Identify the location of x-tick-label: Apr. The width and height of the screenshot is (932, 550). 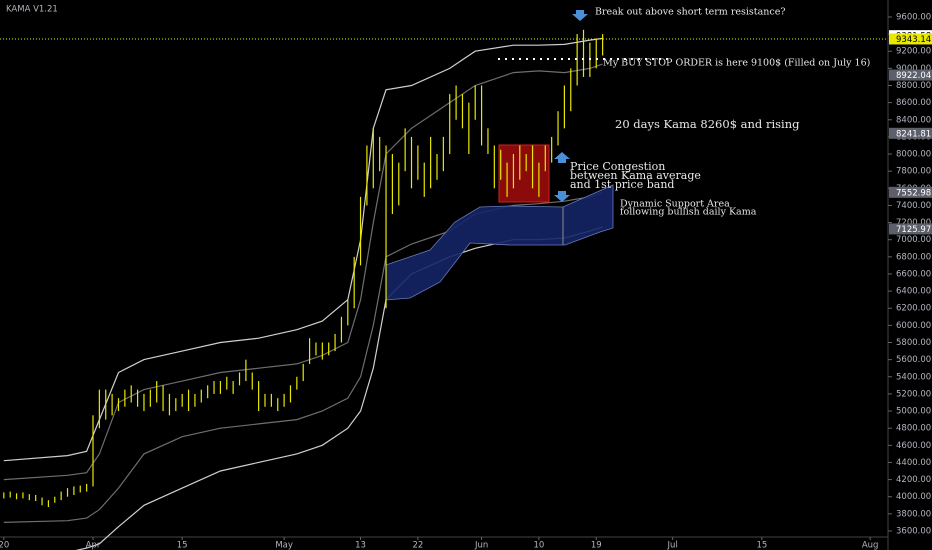
(93, 545).